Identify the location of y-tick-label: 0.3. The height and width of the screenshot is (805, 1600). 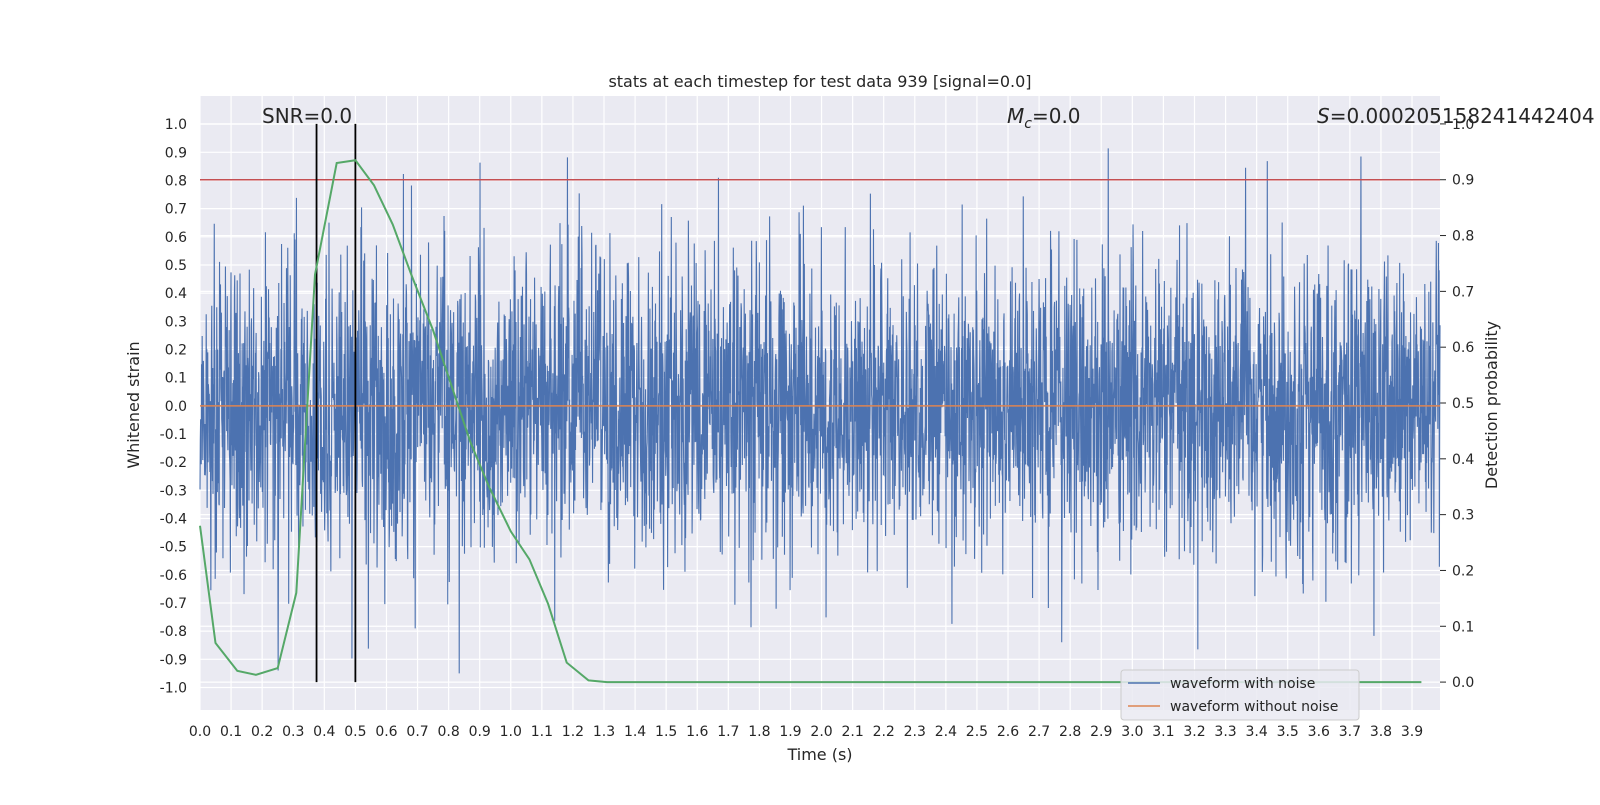
(176, 322).